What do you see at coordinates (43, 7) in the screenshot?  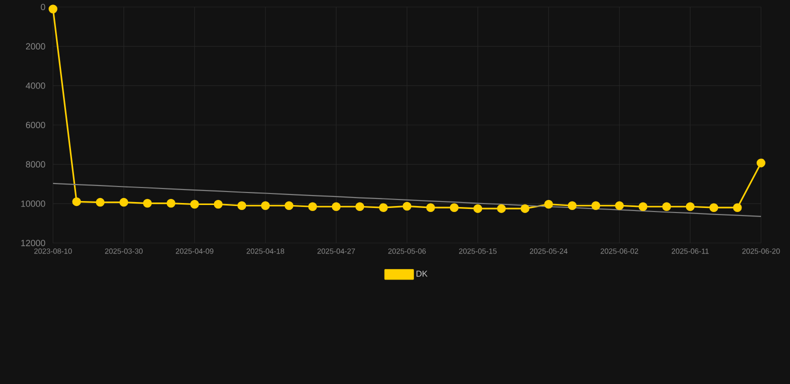 I see `y-tick-label: 0` at bounding box center [43, 7].